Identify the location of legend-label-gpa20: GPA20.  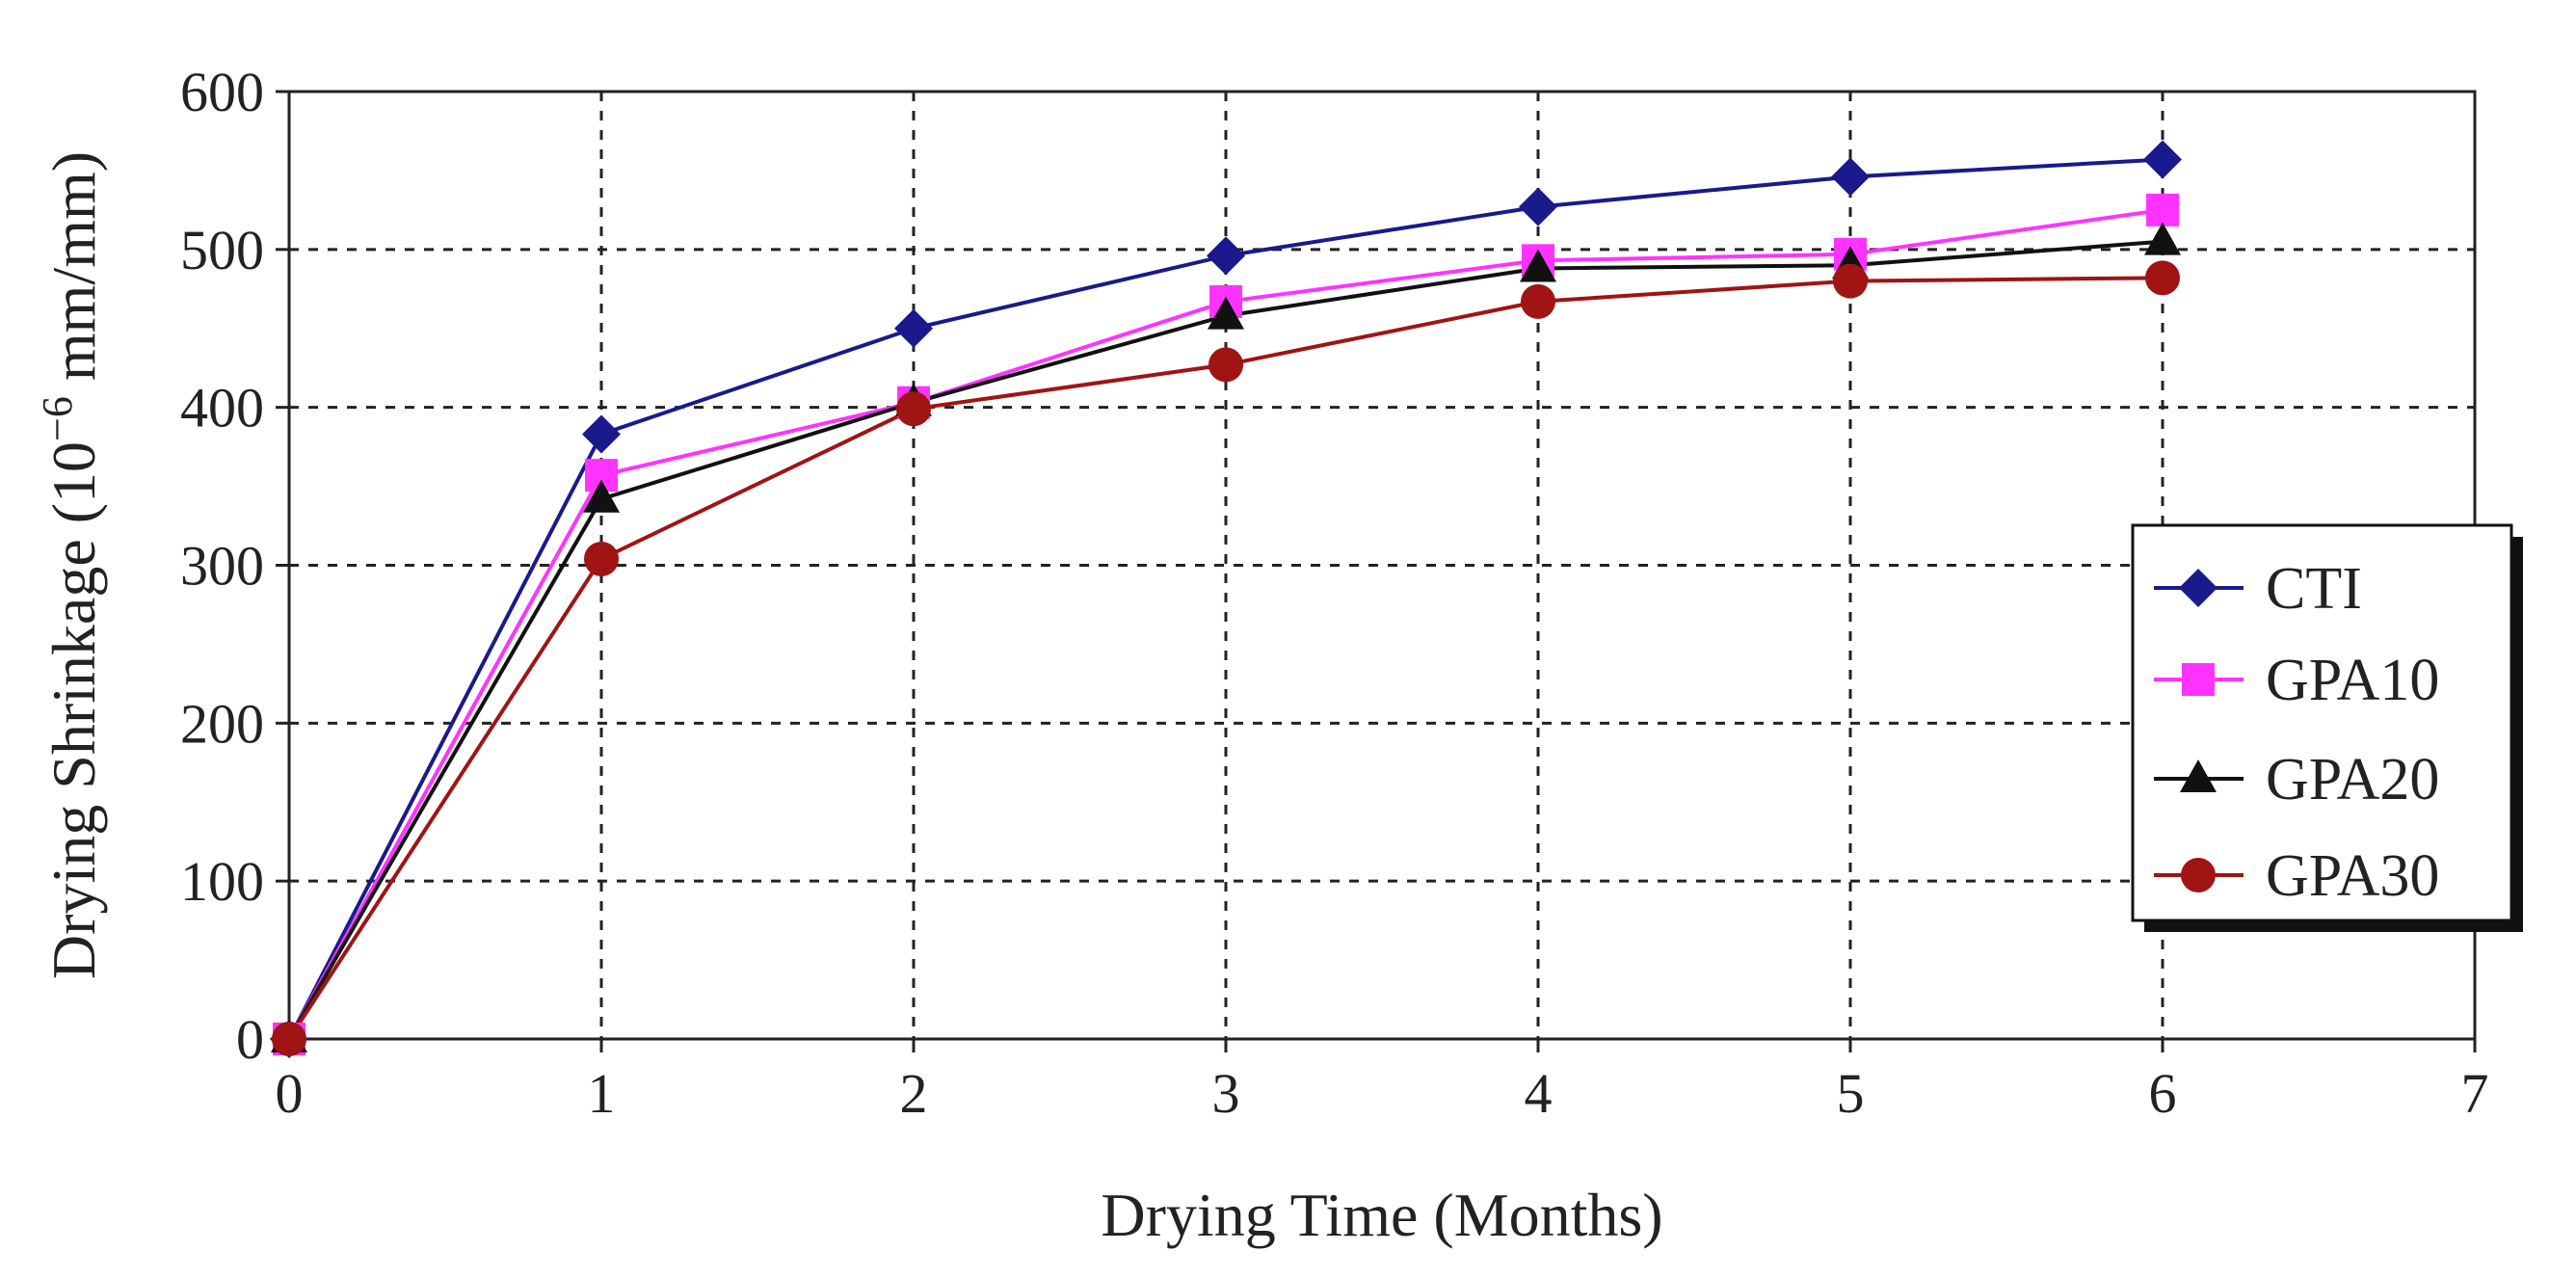
(2352, 780).